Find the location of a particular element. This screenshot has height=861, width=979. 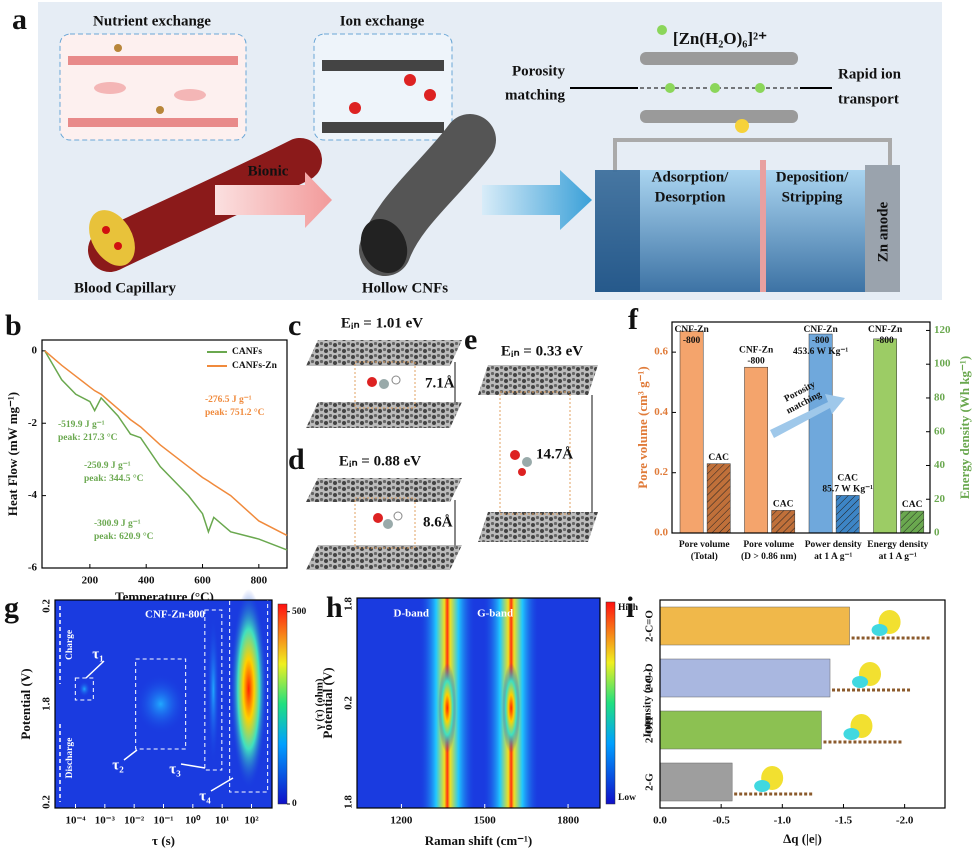

label: Stripping is located at coordinates (812, 197).